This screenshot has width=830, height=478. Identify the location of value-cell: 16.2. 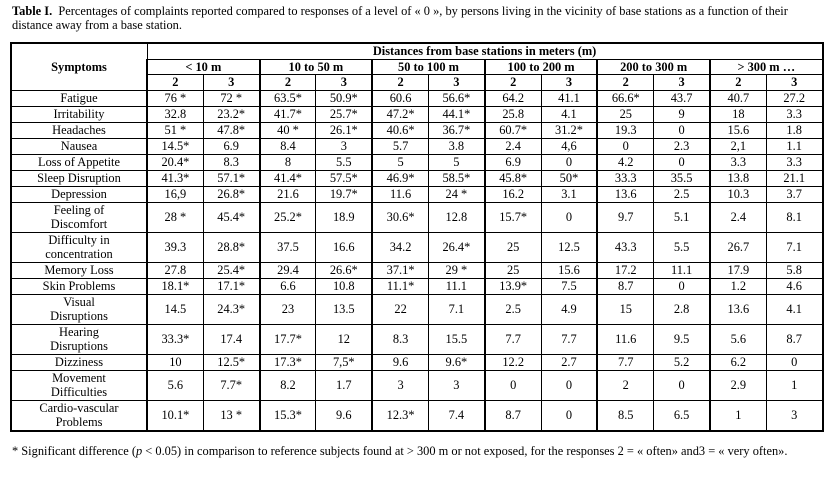
(512, 194).